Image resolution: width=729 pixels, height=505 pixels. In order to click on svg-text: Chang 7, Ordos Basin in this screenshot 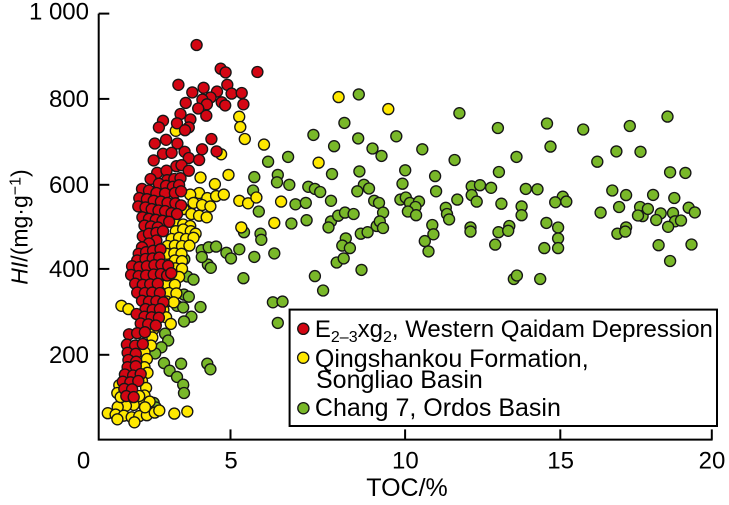, I will do `click(438, 408)`.